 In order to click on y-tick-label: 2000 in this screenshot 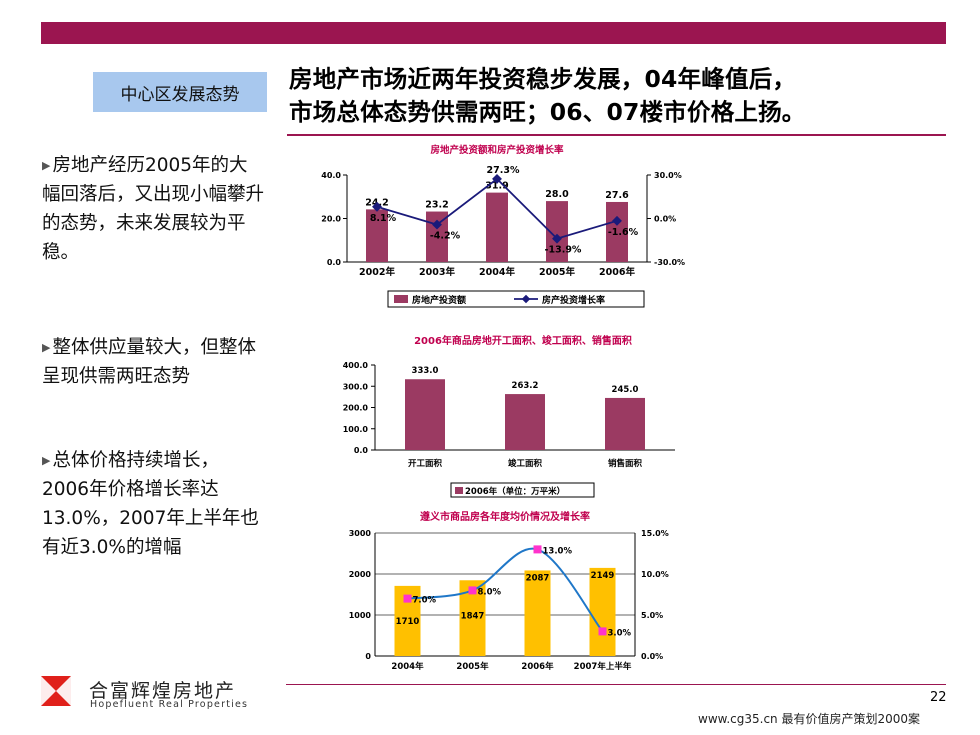, I will do `click(360, 574)`.